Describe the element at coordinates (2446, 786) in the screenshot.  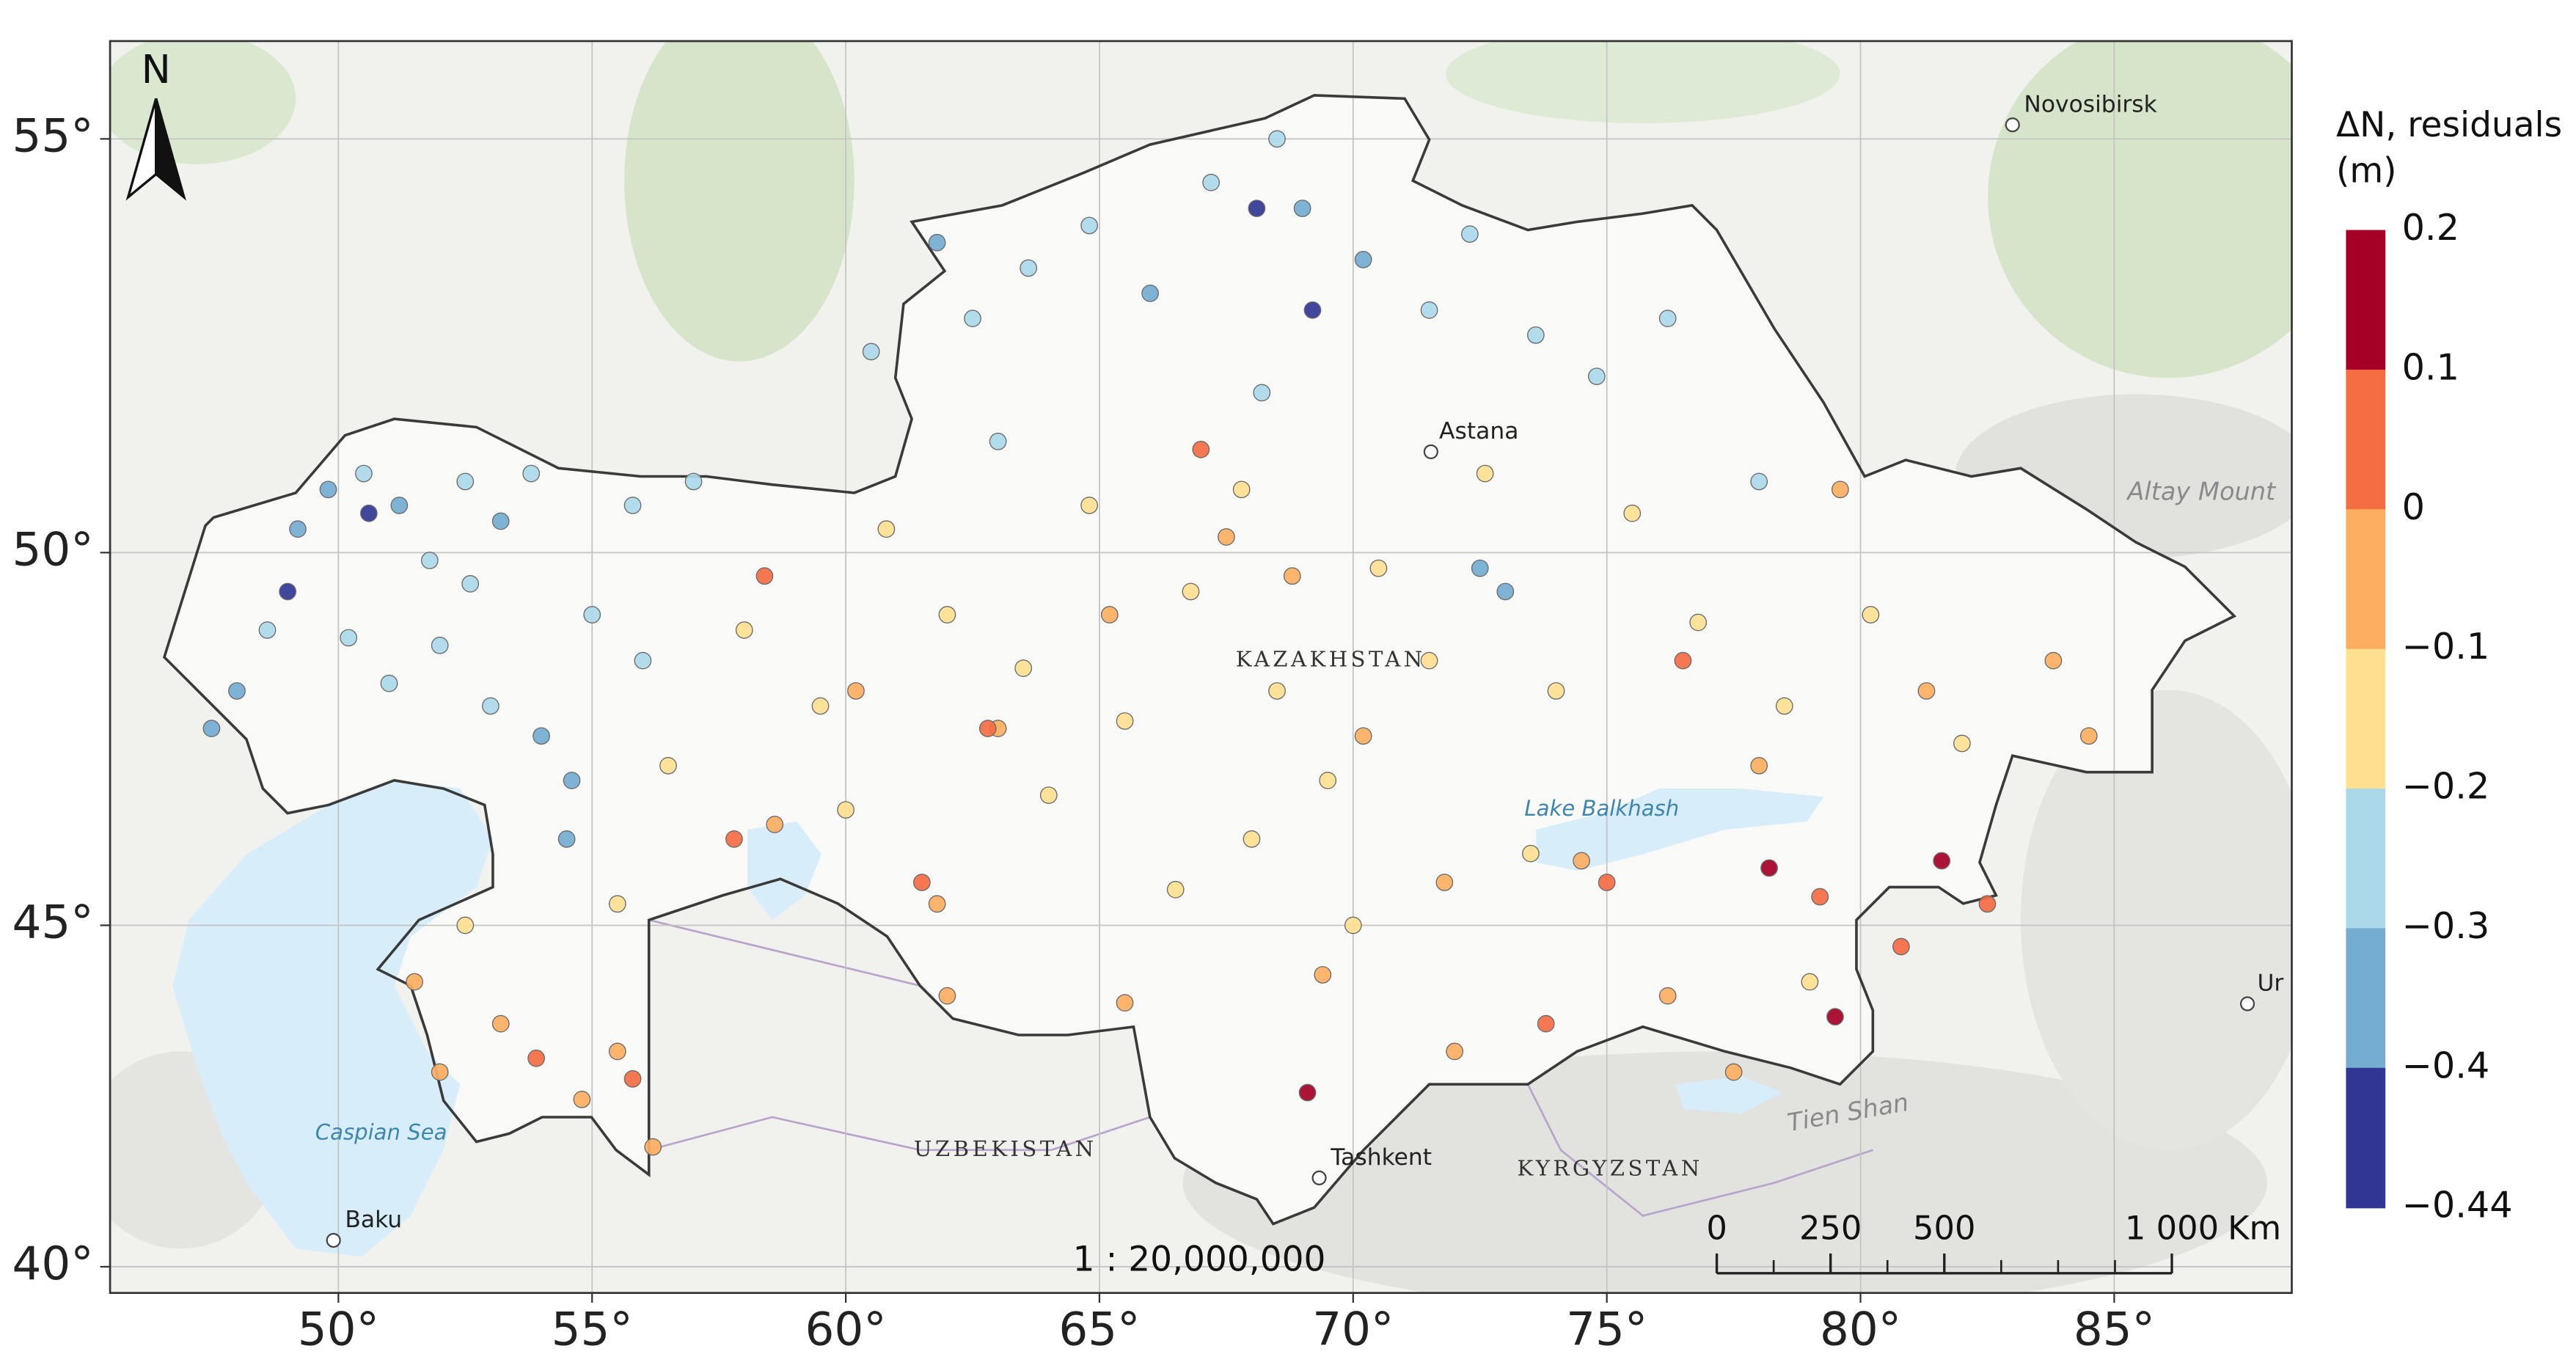
I see `legend-tick-label: −0.2` at that location.